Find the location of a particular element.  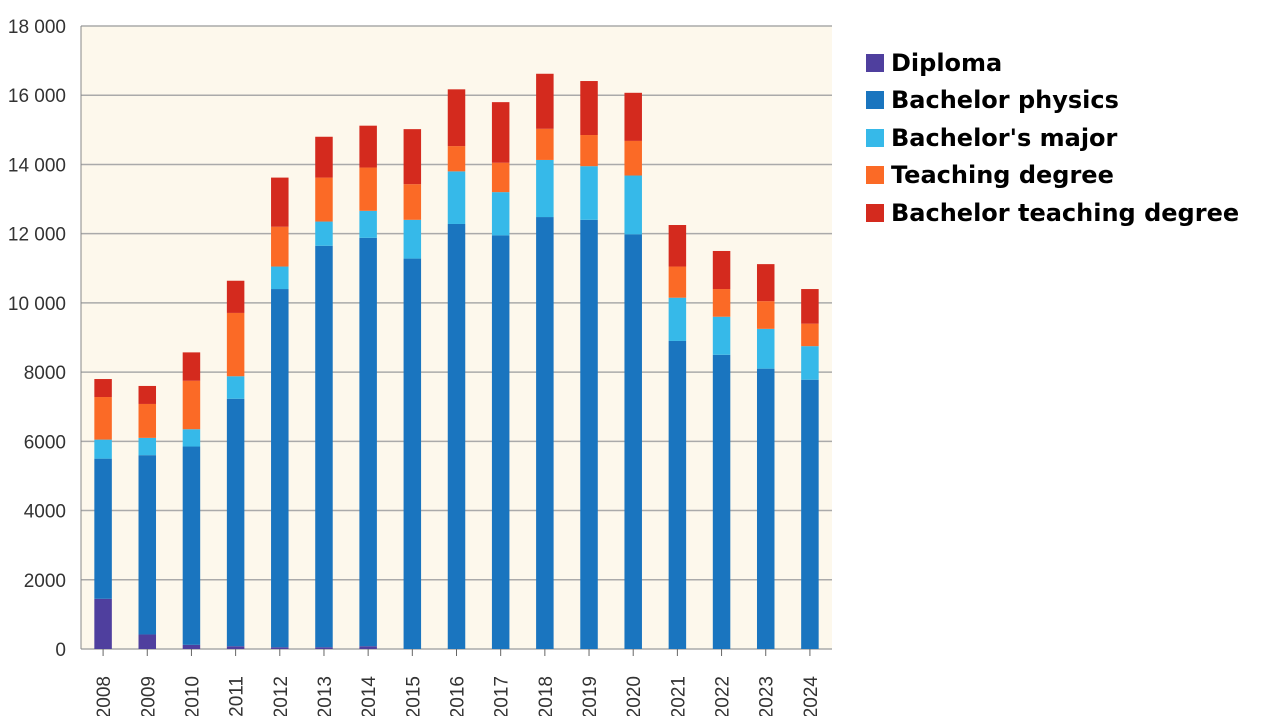

x-tick-label: 2018 is located at coordinates (546, 696).